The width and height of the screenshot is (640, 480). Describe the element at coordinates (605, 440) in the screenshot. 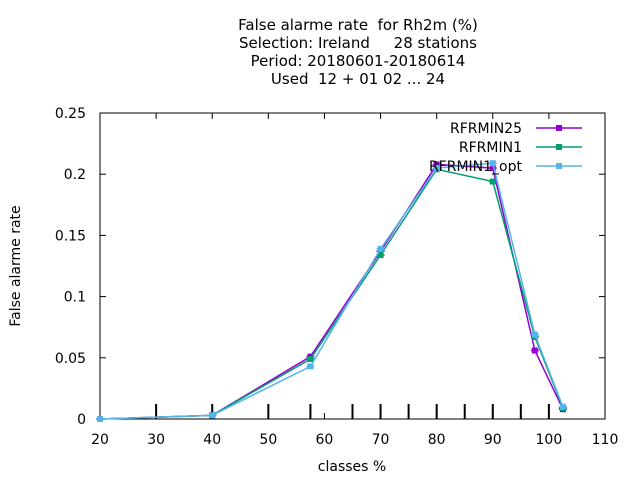

I see `x-tick-label: 110` at that location.